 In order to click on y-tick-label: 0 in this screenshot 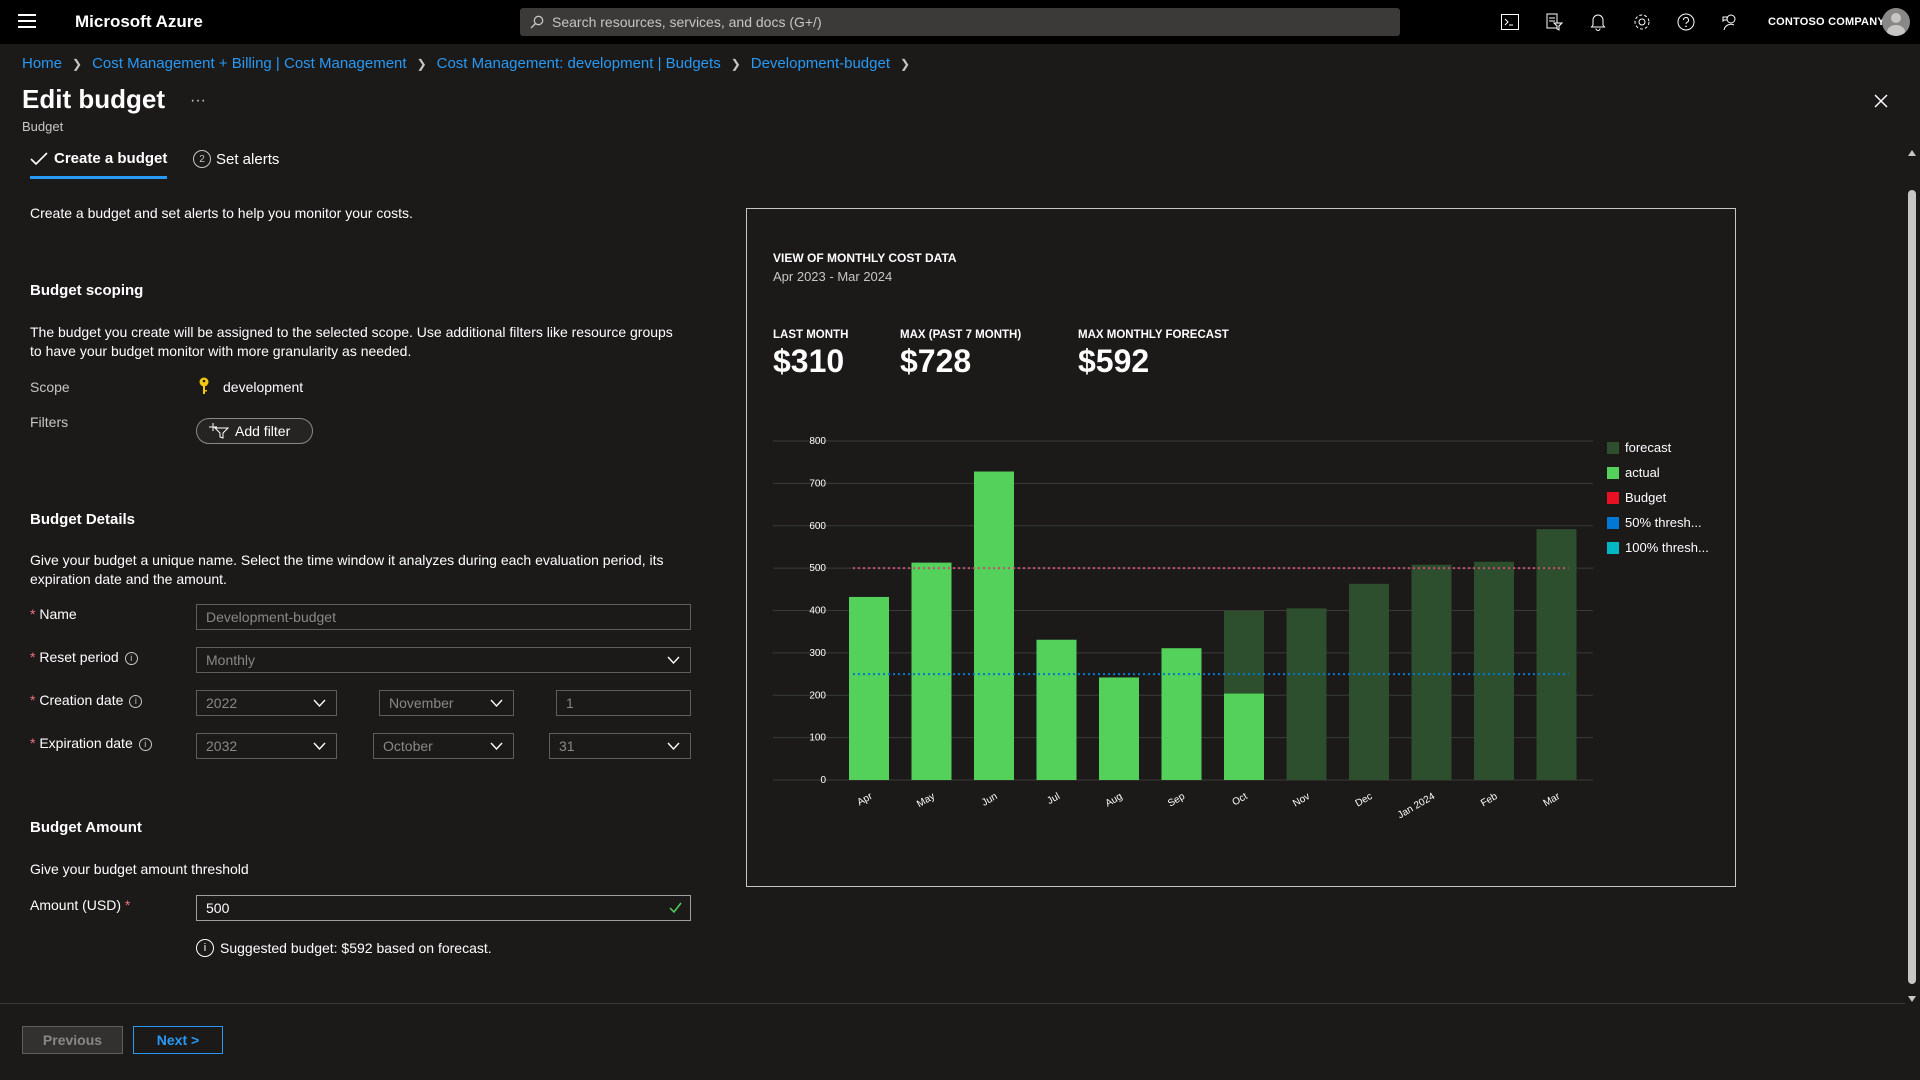, I will do `click(823, 780)`.